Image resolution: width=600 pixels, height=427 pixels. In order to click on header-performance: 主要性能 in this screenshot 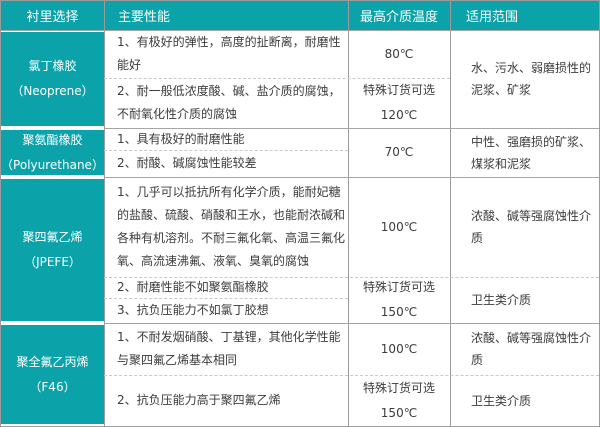, I will do `click(144, 17)`.